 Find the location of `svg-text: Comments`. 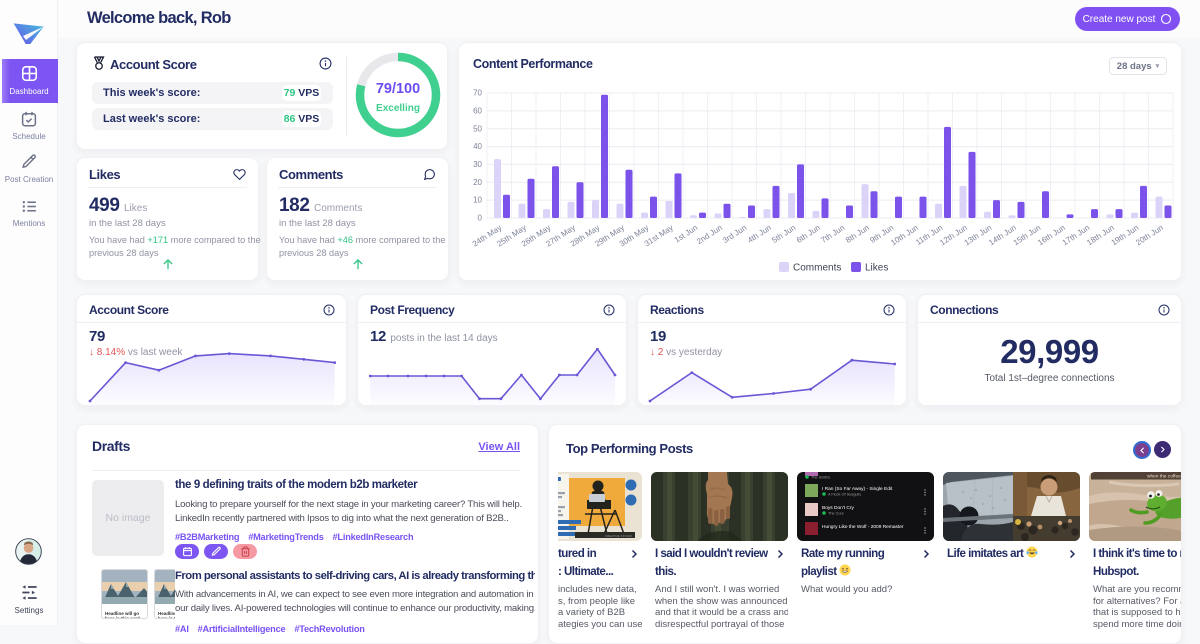

svg-text: Comments is located at coordinates (817, 268).